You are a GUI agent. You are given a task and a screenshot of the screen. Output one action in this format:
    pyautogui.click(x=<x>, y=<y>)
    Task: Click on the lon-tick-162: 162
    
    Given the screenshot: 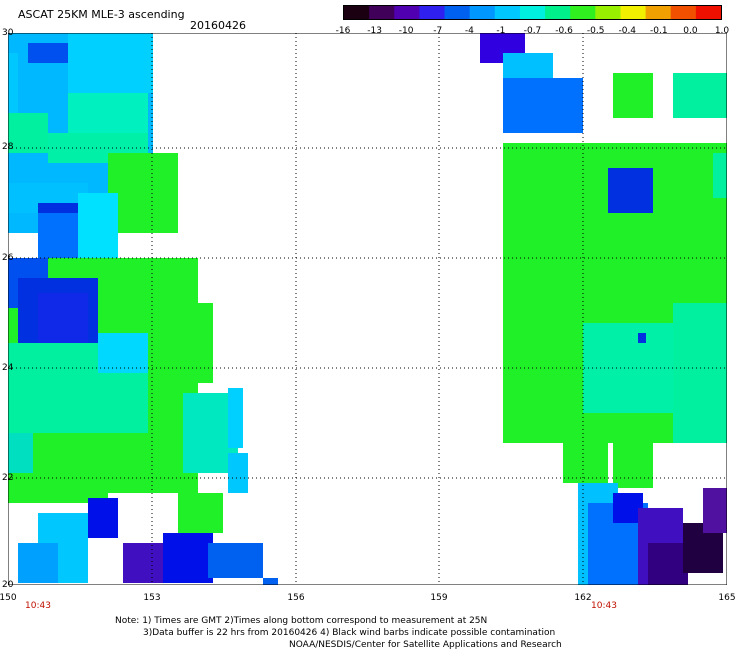 What is the action you would take?
    pyautogui.click(x=583, y=598)
    